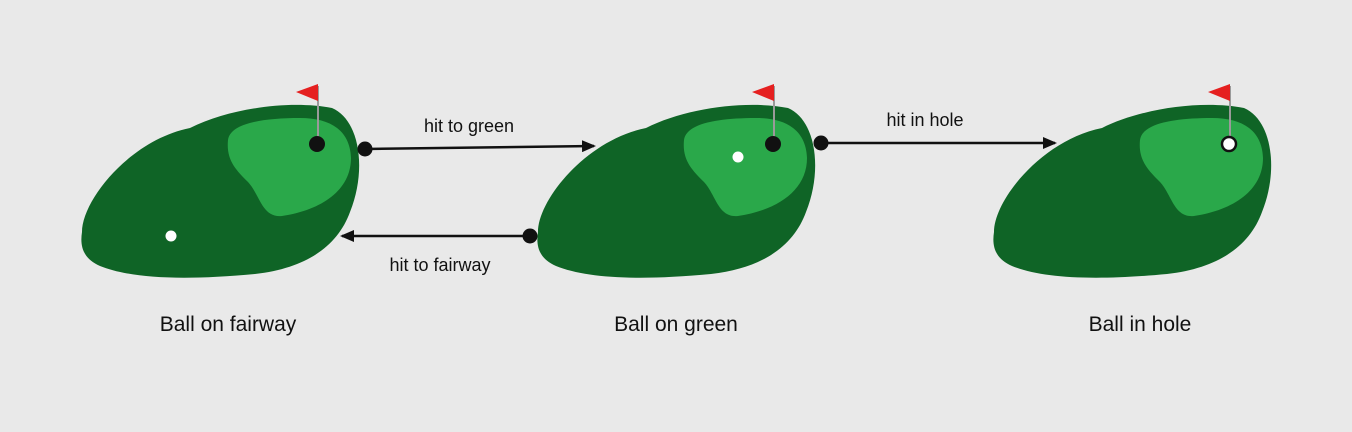 The height and width of the screenshot is (432, 1352). Describe the element at coordinates (439, 265) in the screenshot. I see `transition-label-hit-to-fairway: hit to fairway` at that location.